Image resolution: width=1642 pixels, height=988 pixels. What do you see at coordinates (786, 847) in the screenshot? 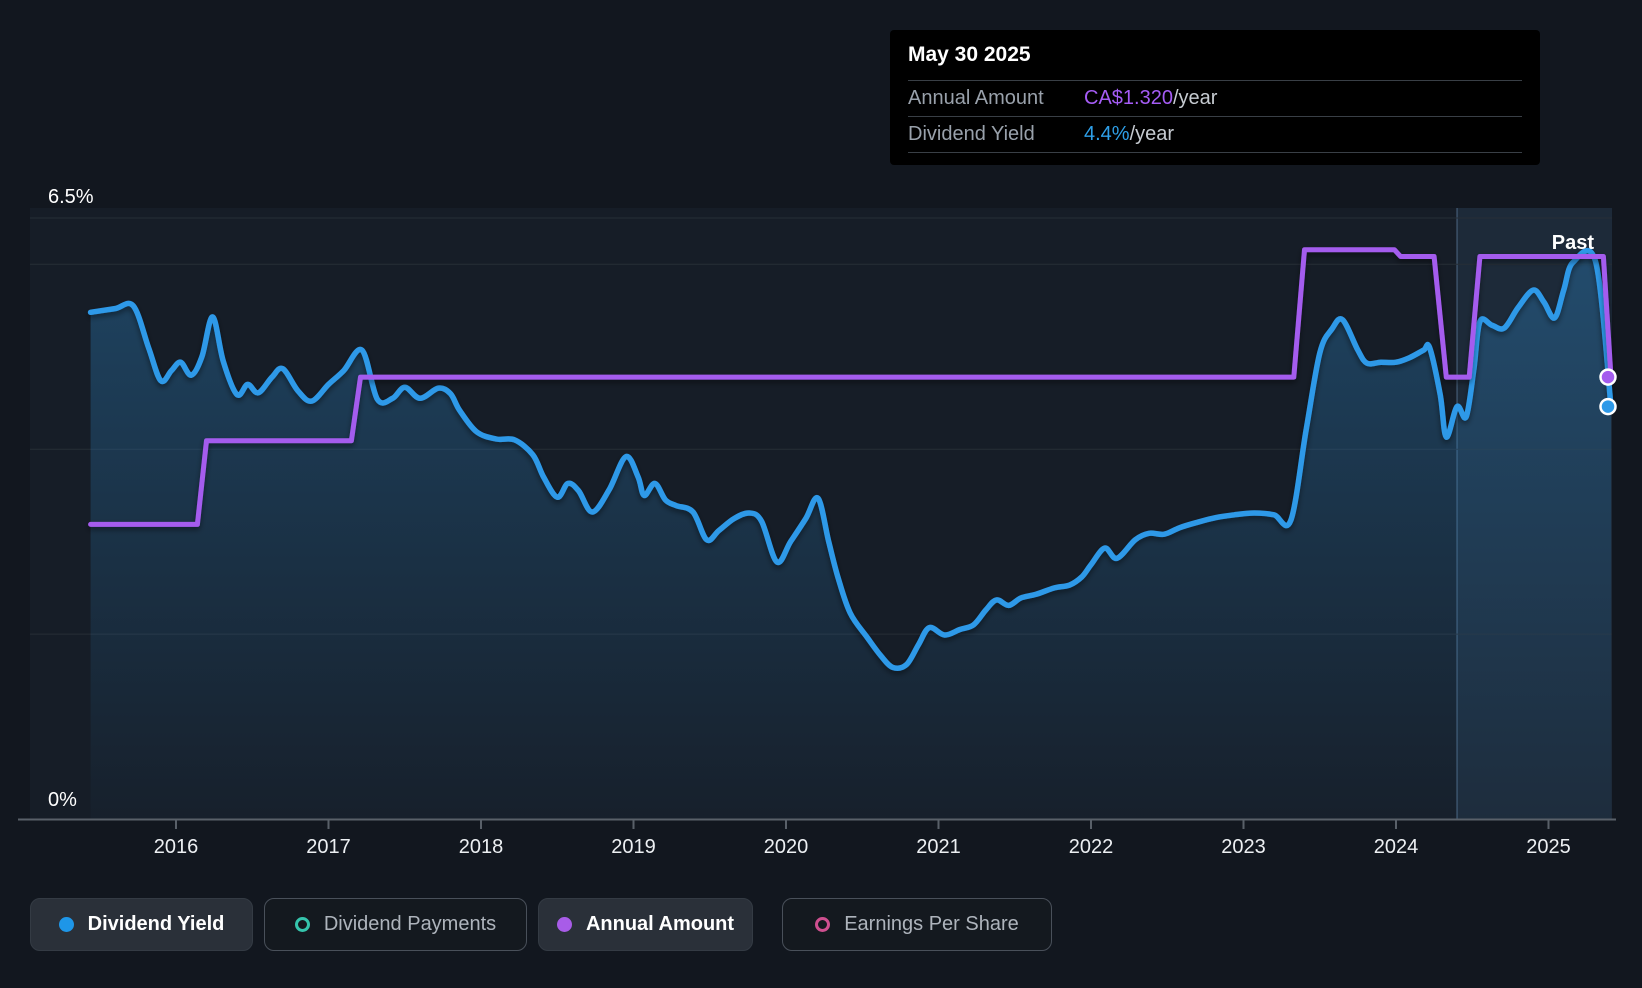
I see `x-axis-year-label: 2020` at bounding box center [786, 847].